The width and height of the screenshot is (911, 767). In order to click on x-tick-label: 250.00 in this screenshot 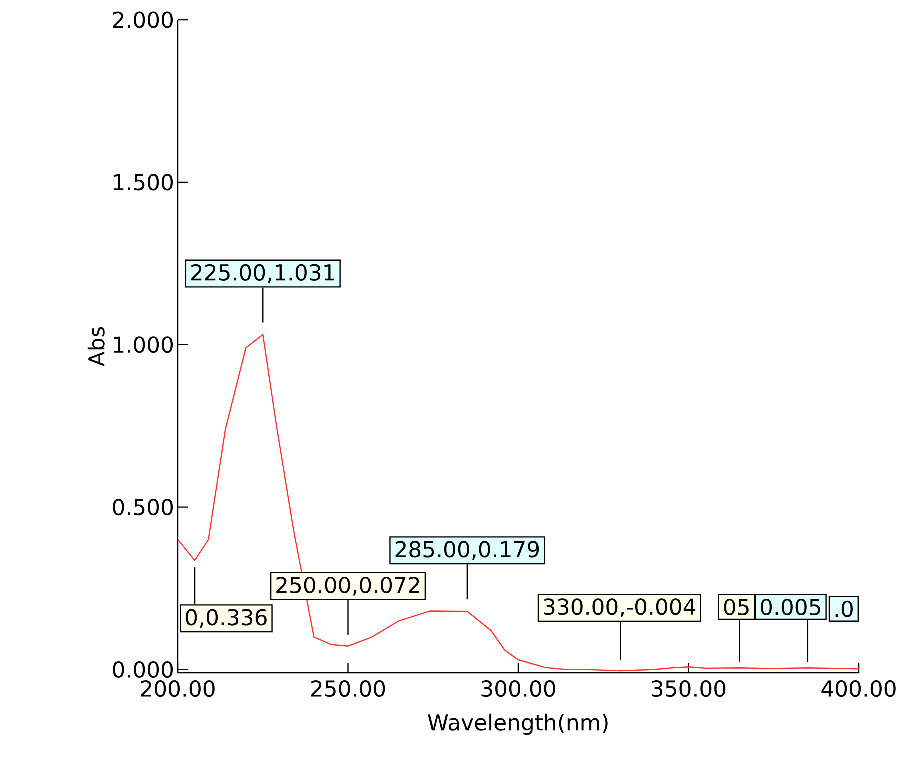, I will do `click(349, 689)`.